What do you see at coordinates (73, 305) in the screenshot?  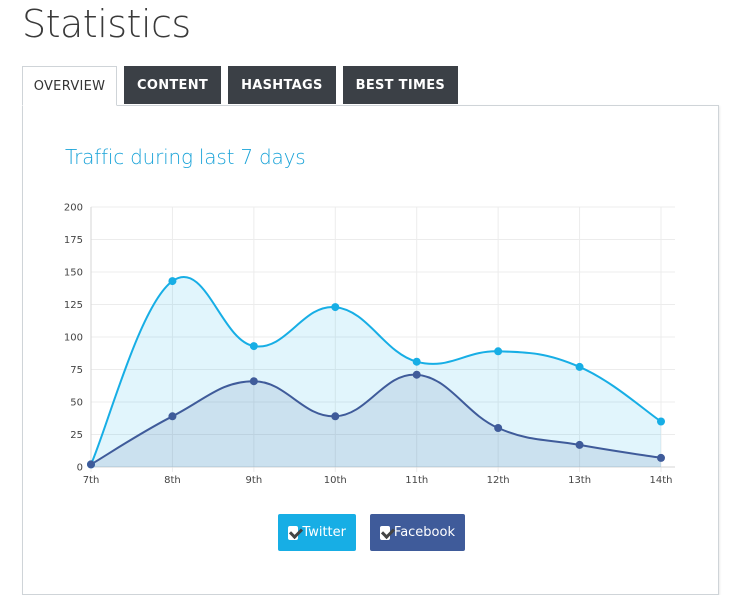 I see `y-tick-label: 125` at bounding box center [73, 305].